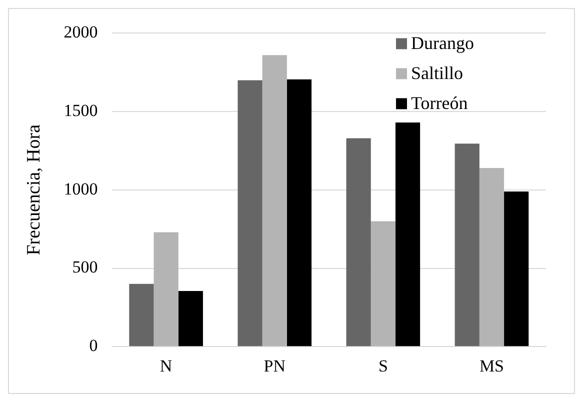 The width and height of the screenshot is (581, 400). Describe the element at coordinates (81, 32) in the screenshot. I see `y-tick-label: 2000` at that location.